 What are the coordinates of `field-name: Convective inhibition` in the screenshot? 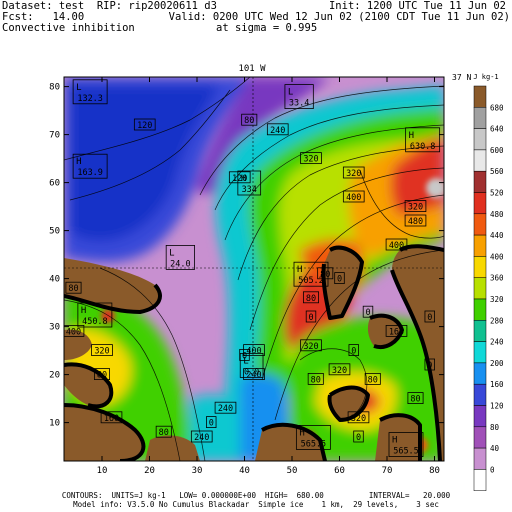 It's located at (68, 28).